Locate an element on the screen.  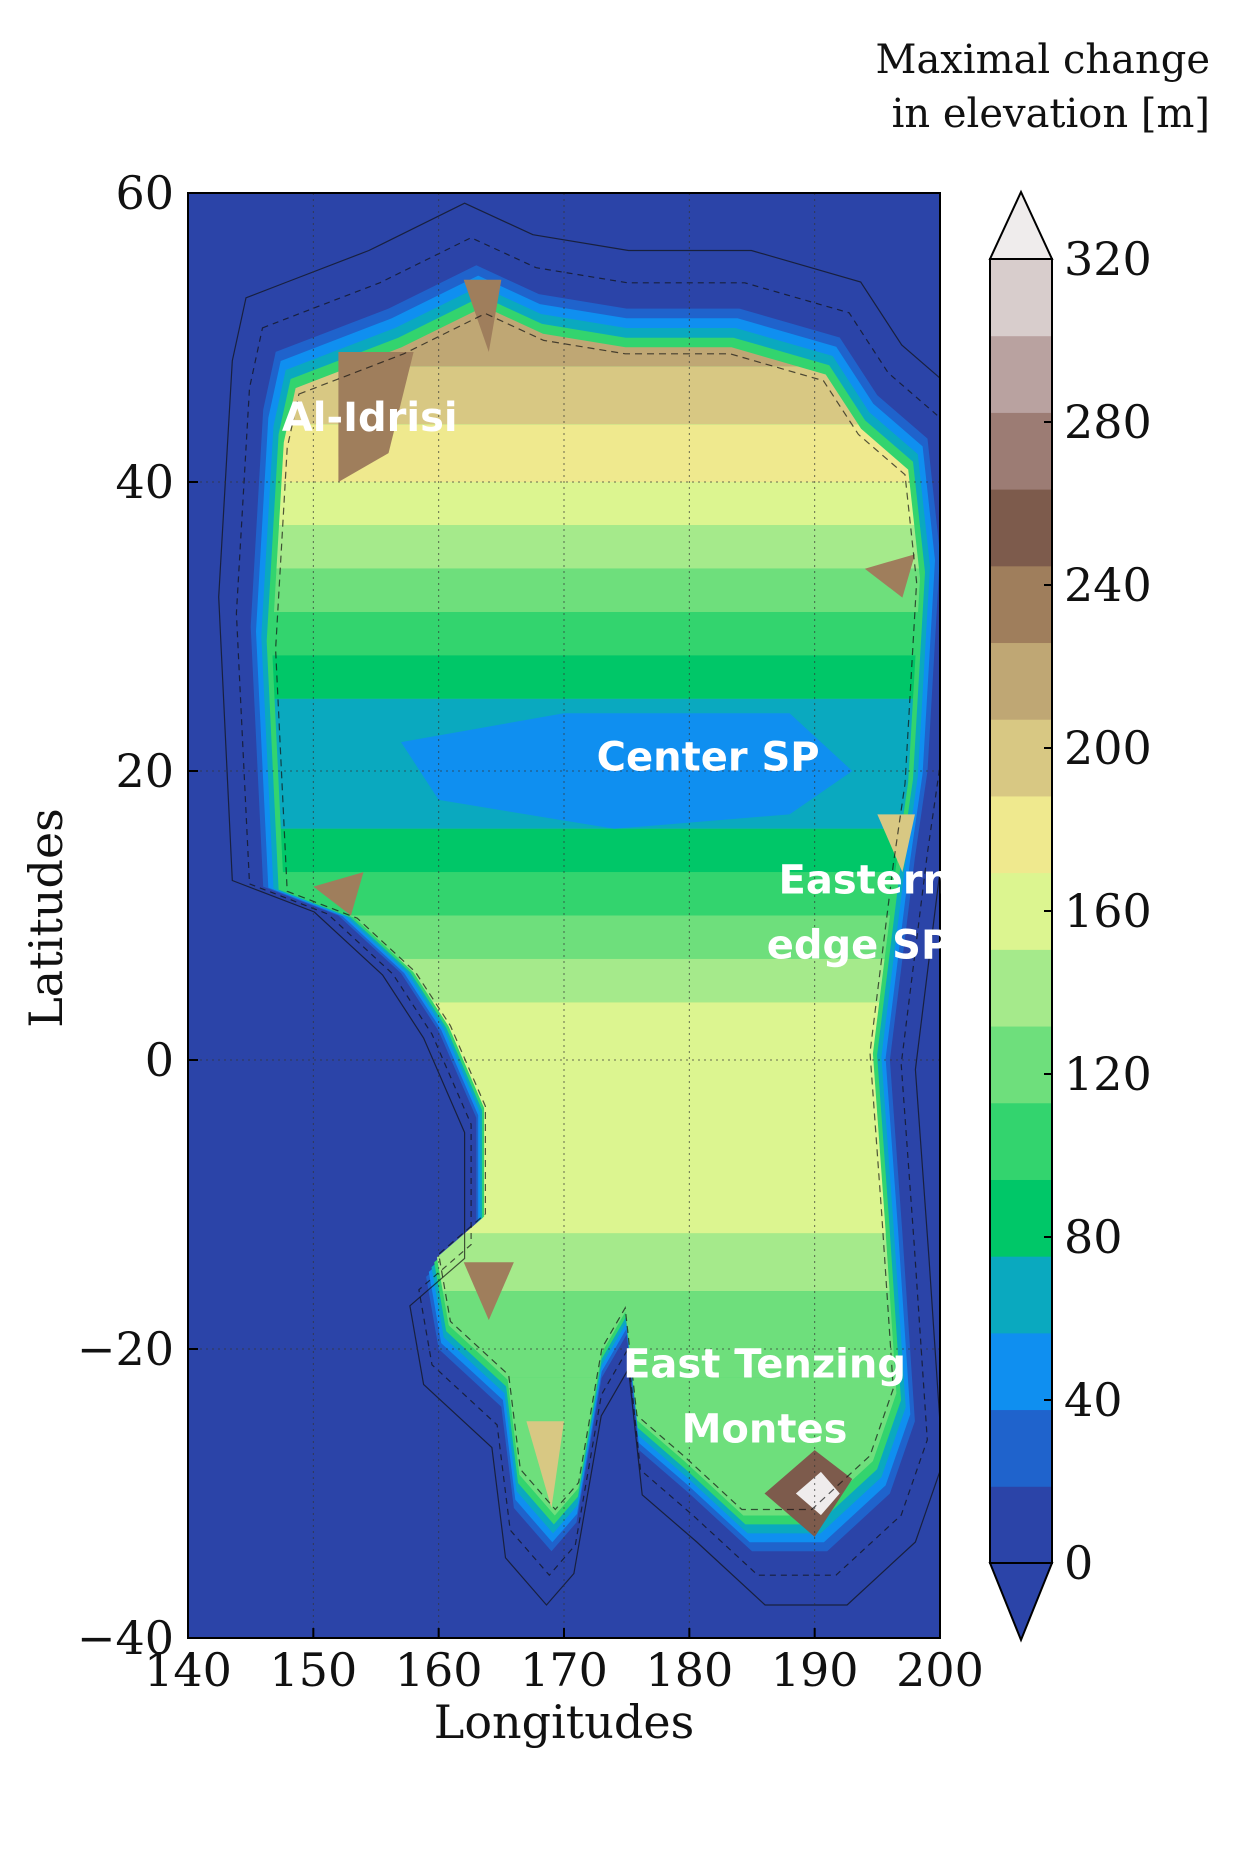
y-tick-label-2: 20 is located at coordinates (144, 771).